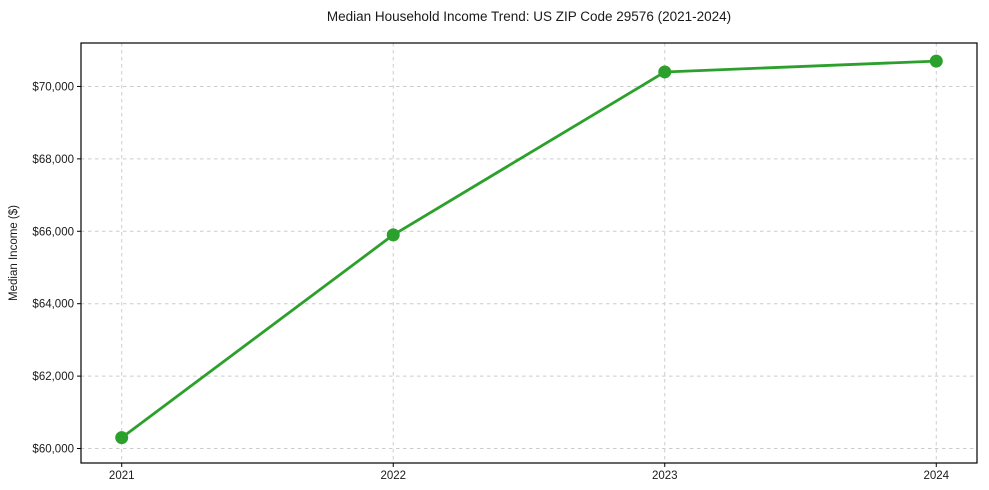 This screenshot has width=989, height=490. What do you see at coordinates (393, 476) in the screenshot?
I see `x-tick-label: 2022` at bounding box center [393, 476].